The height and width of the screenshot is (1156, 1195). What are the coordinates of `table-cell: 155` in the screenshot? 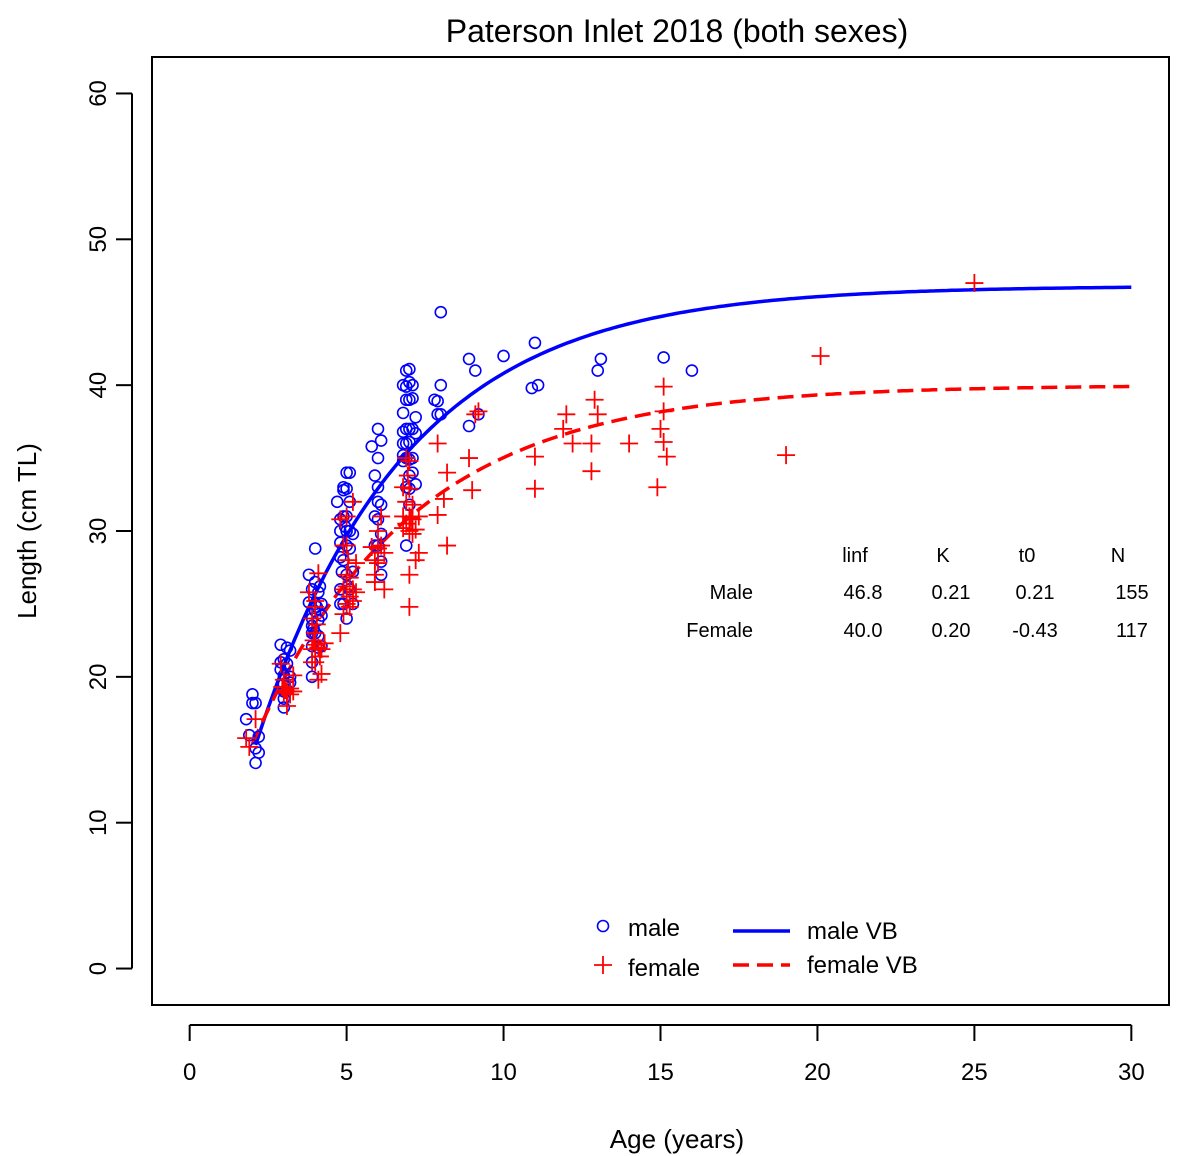 It's located at (1131, 593).